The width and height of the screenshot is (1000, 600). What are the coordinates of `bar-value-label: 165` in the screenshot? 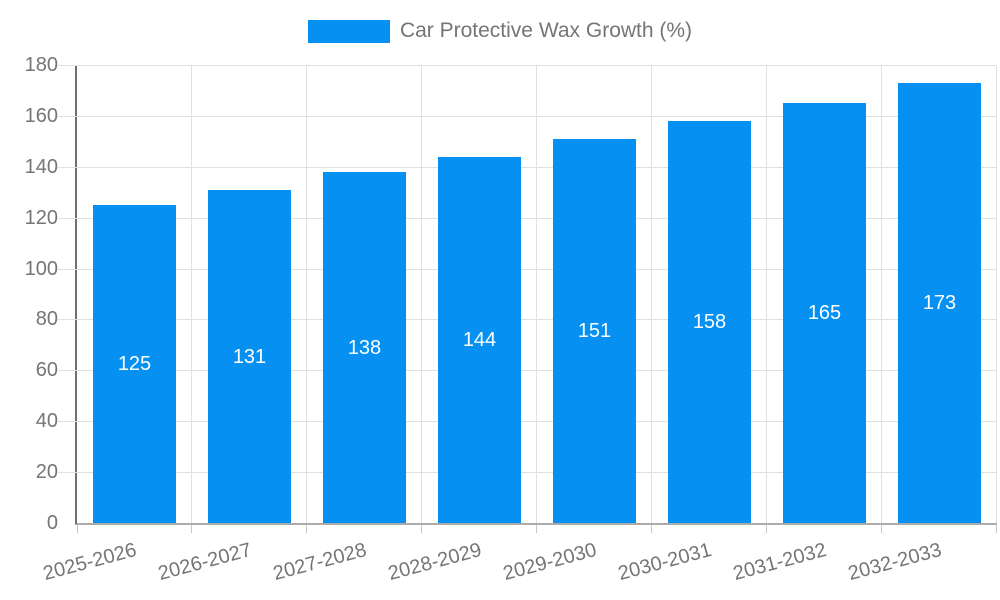 It's located at (824, 313).